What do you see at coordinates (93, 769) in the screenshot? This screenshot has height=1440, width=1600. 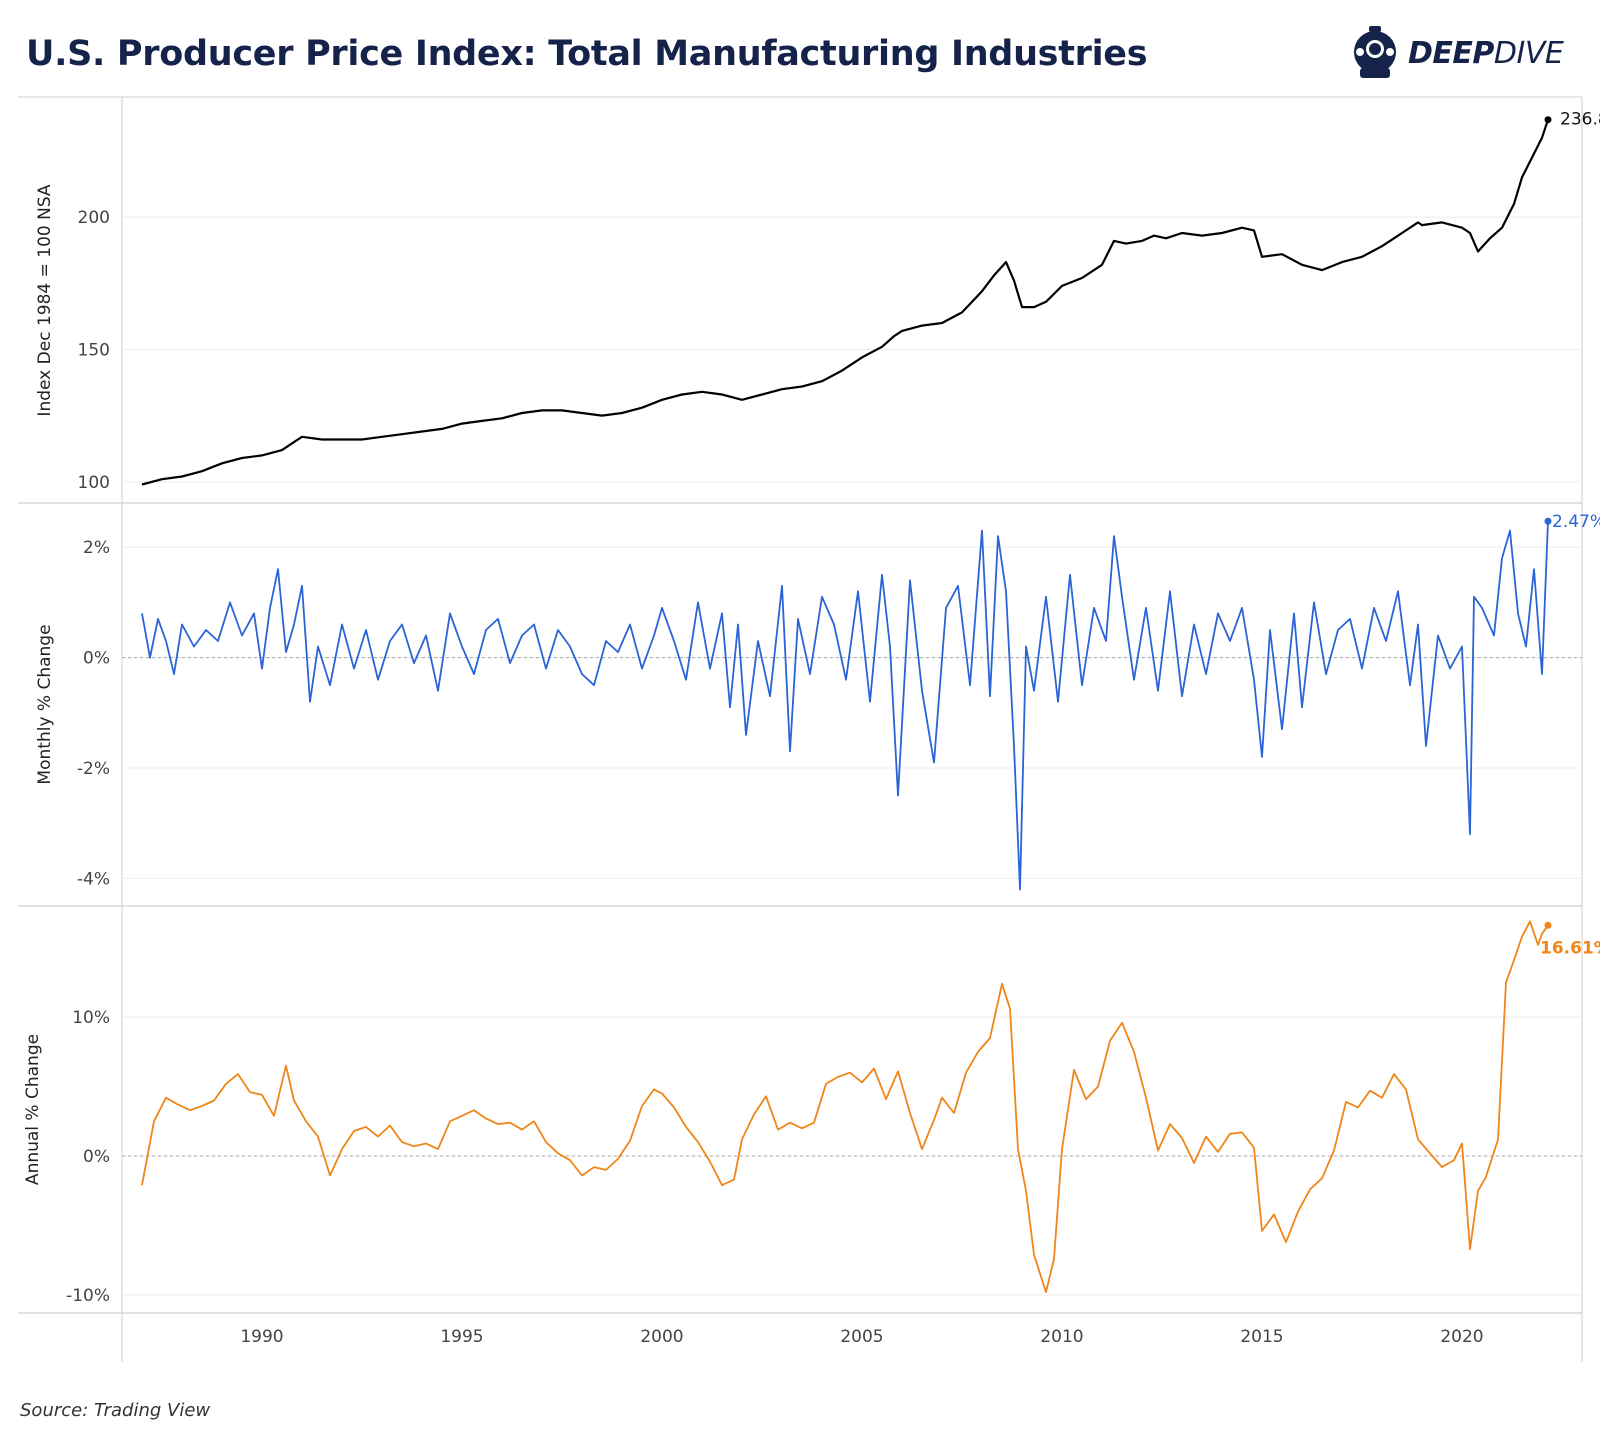 I see `y-tick-label: -2%` at bounding box center [93, 769].